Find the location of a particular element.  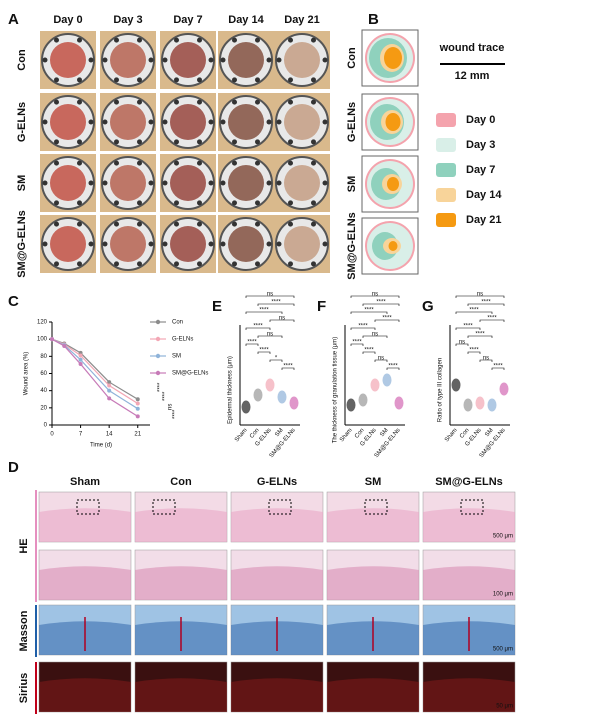

y-axis-label: Epidermal thickness (μm) is located at coordinates (231, 390).